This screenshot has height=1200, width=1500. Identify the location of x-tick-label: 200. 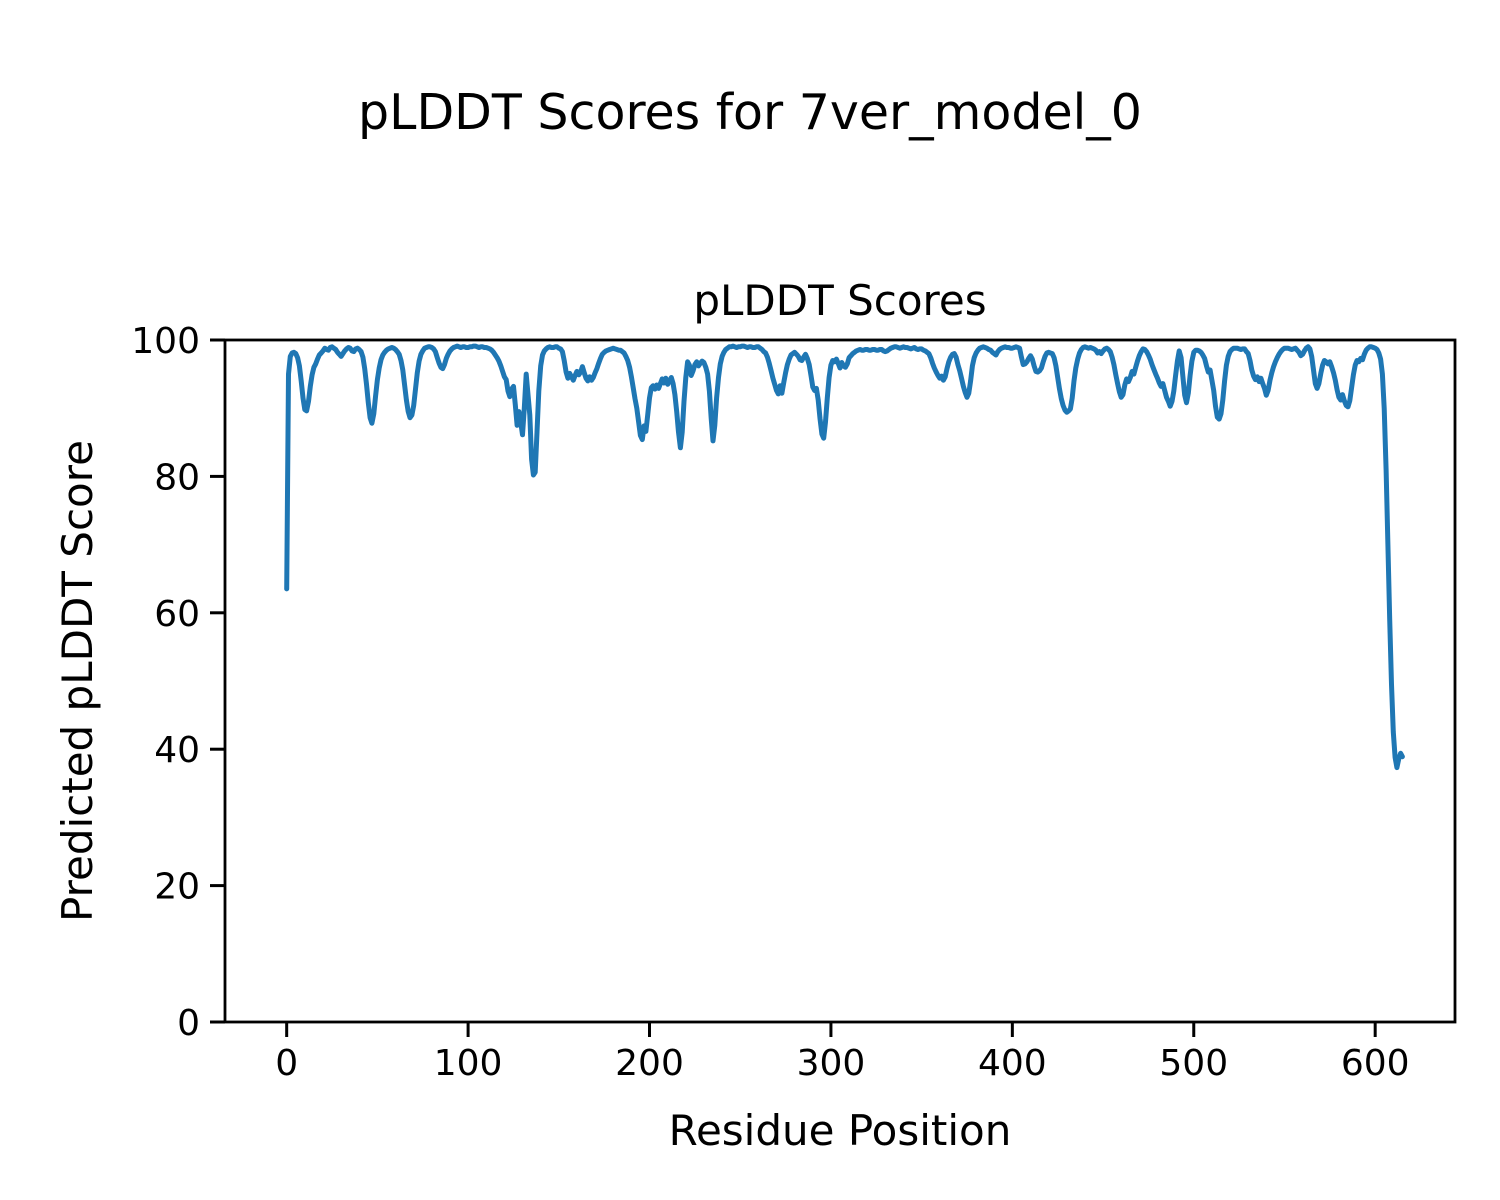
(649, 1063).